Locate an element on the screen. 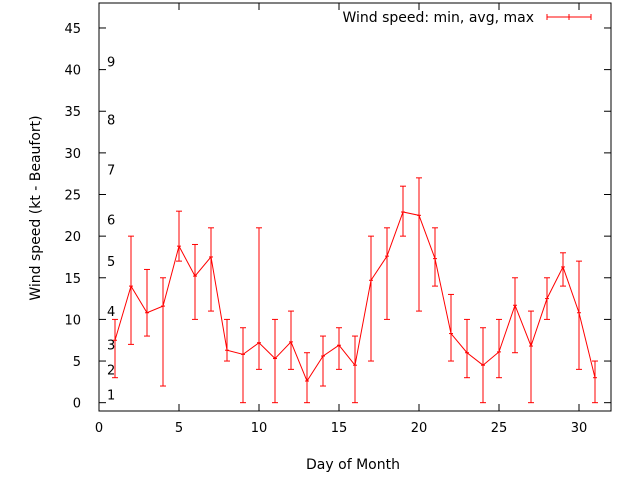 This screenshot has width=640, height=480. y-tick-label: 35 is located at coordinates (72, 112).